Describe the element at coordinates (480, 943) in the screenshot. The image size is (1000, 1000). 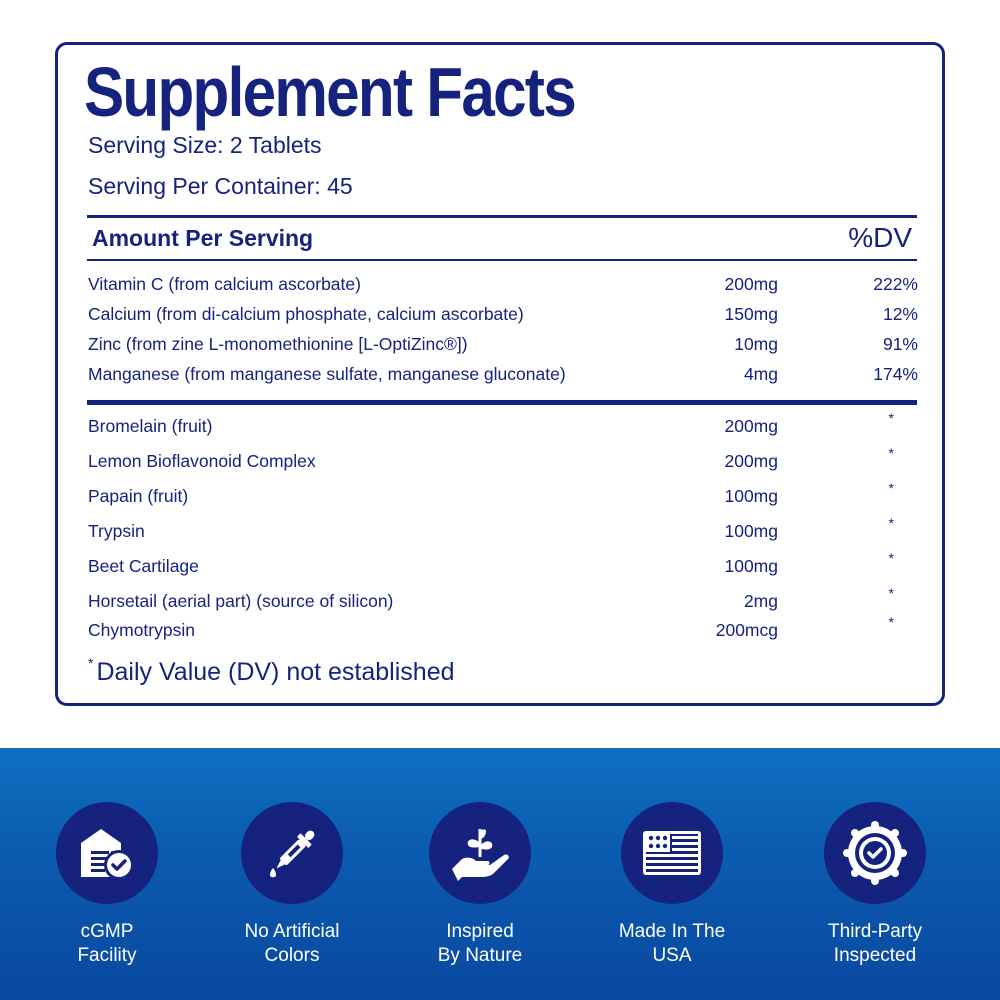
I see `badge-caption: Inspired By Nature` at that location.